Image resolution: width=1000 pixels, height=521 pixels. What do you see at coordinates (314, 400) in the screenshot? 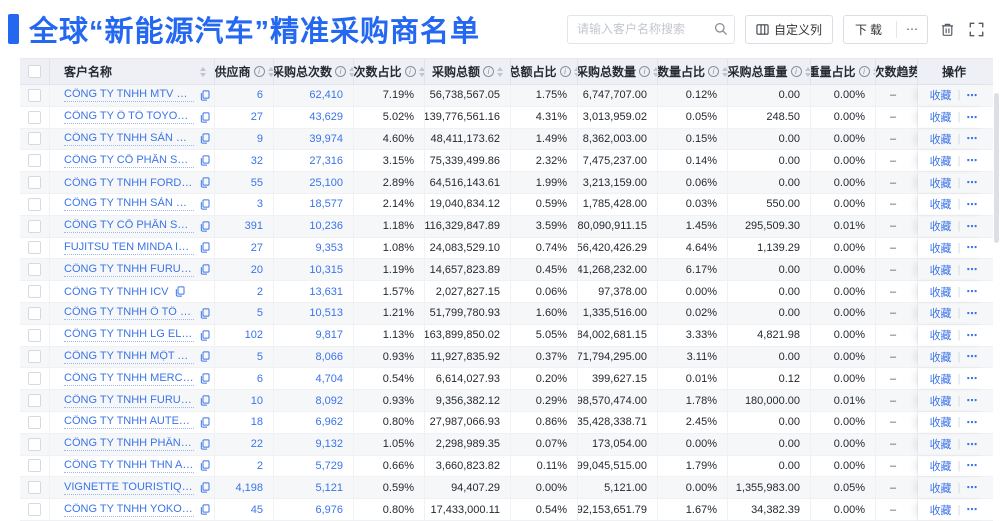
I see `cell-purchase_count: 8,092` at bounding box center [314, 400].